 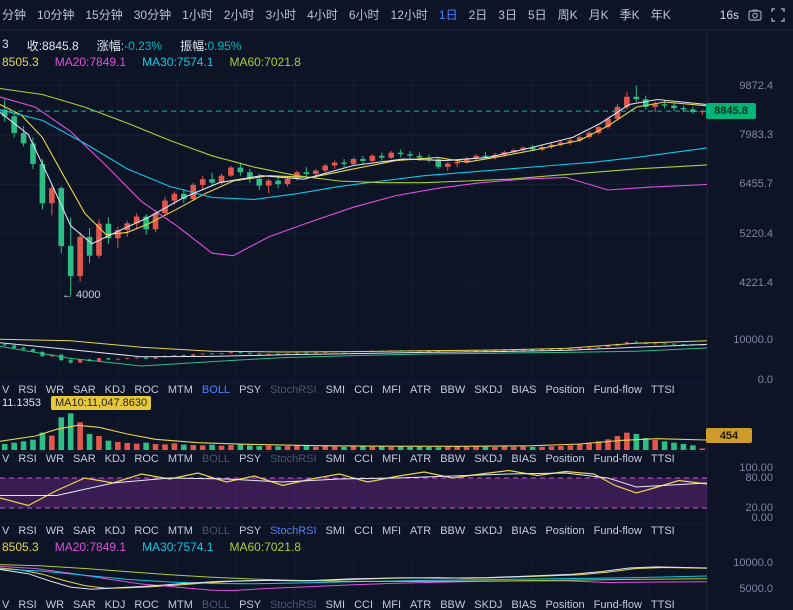 I want to click on timeframe-2日: 2日, so click(x=478, y=15).